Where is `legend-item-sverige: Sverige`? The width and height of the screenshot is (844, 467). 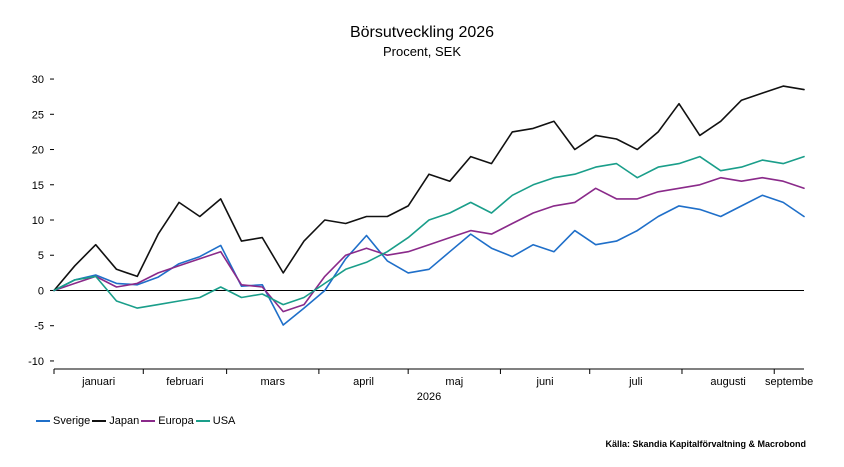
legend-item-sverige: Sverige is located at coordinates (63, 421).